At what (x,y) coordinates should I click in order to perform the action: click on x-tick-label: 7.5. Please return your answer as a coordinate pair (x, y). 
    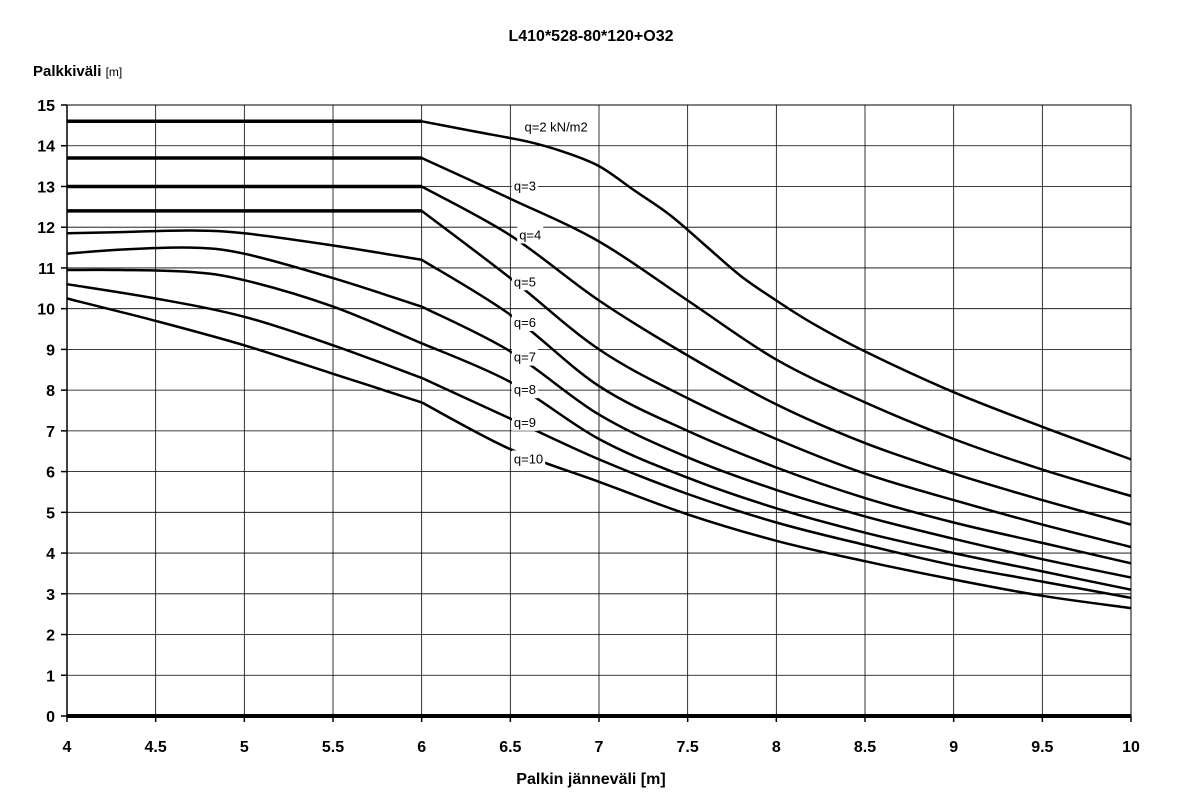
    Looking at the image, I should click on (688, 747).